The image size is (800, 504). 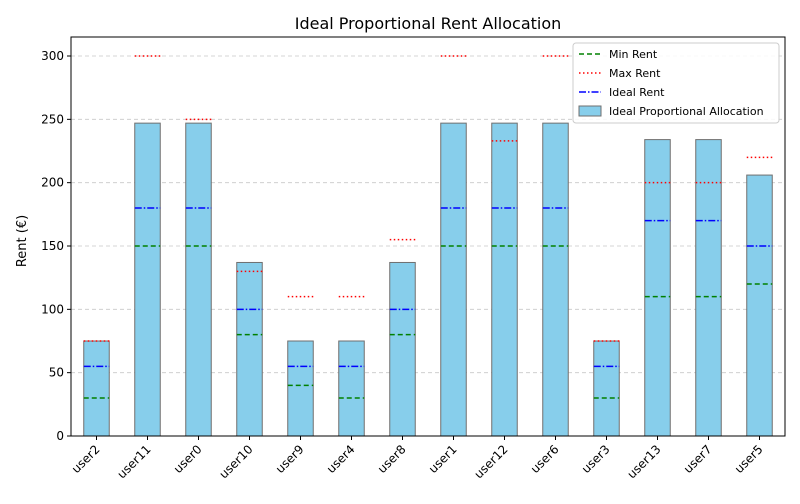 What do you see at coordinates (56, 373) in the screenshot?
I see `y-tick-label: 50` at bounding box center [56, 373].